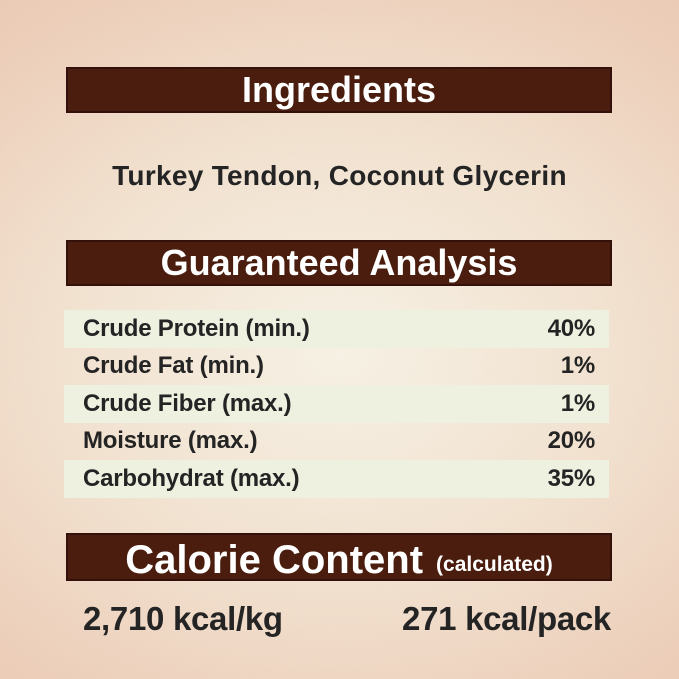  I want to click on ingredients-header-label: Ingredients, so click(339, 89).